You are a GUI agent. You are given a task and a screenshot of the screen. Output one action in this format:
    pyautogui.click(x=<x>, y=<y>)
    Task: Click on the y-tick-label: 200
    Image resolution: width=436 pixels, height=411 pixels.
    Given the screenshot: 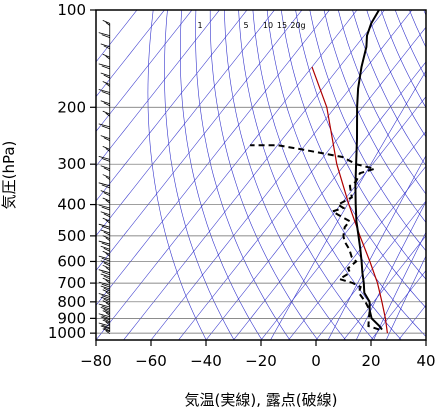 What is the action you would take?
    pyautogui.click(x=71, y=107)
    